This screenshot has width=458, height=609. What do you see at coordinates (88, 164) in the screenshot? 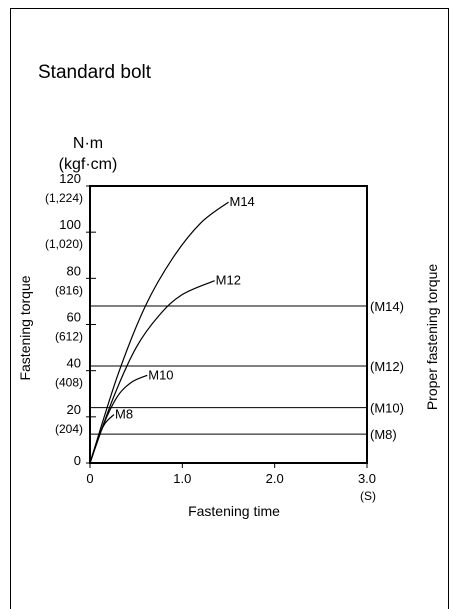
I see `y-unit-alt-label: (kgf·cm)` at bounding box center [88, 164].